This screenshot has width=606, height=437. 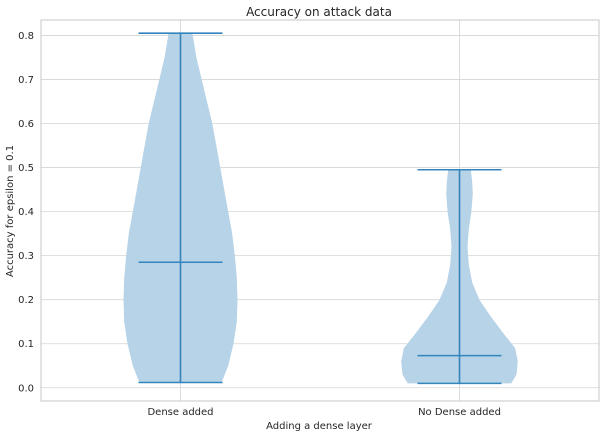 What do you see at coordinates (26, 388) in the screenshot?
I see `y-tick-label: 0.0` at bounding box center [26, 388].